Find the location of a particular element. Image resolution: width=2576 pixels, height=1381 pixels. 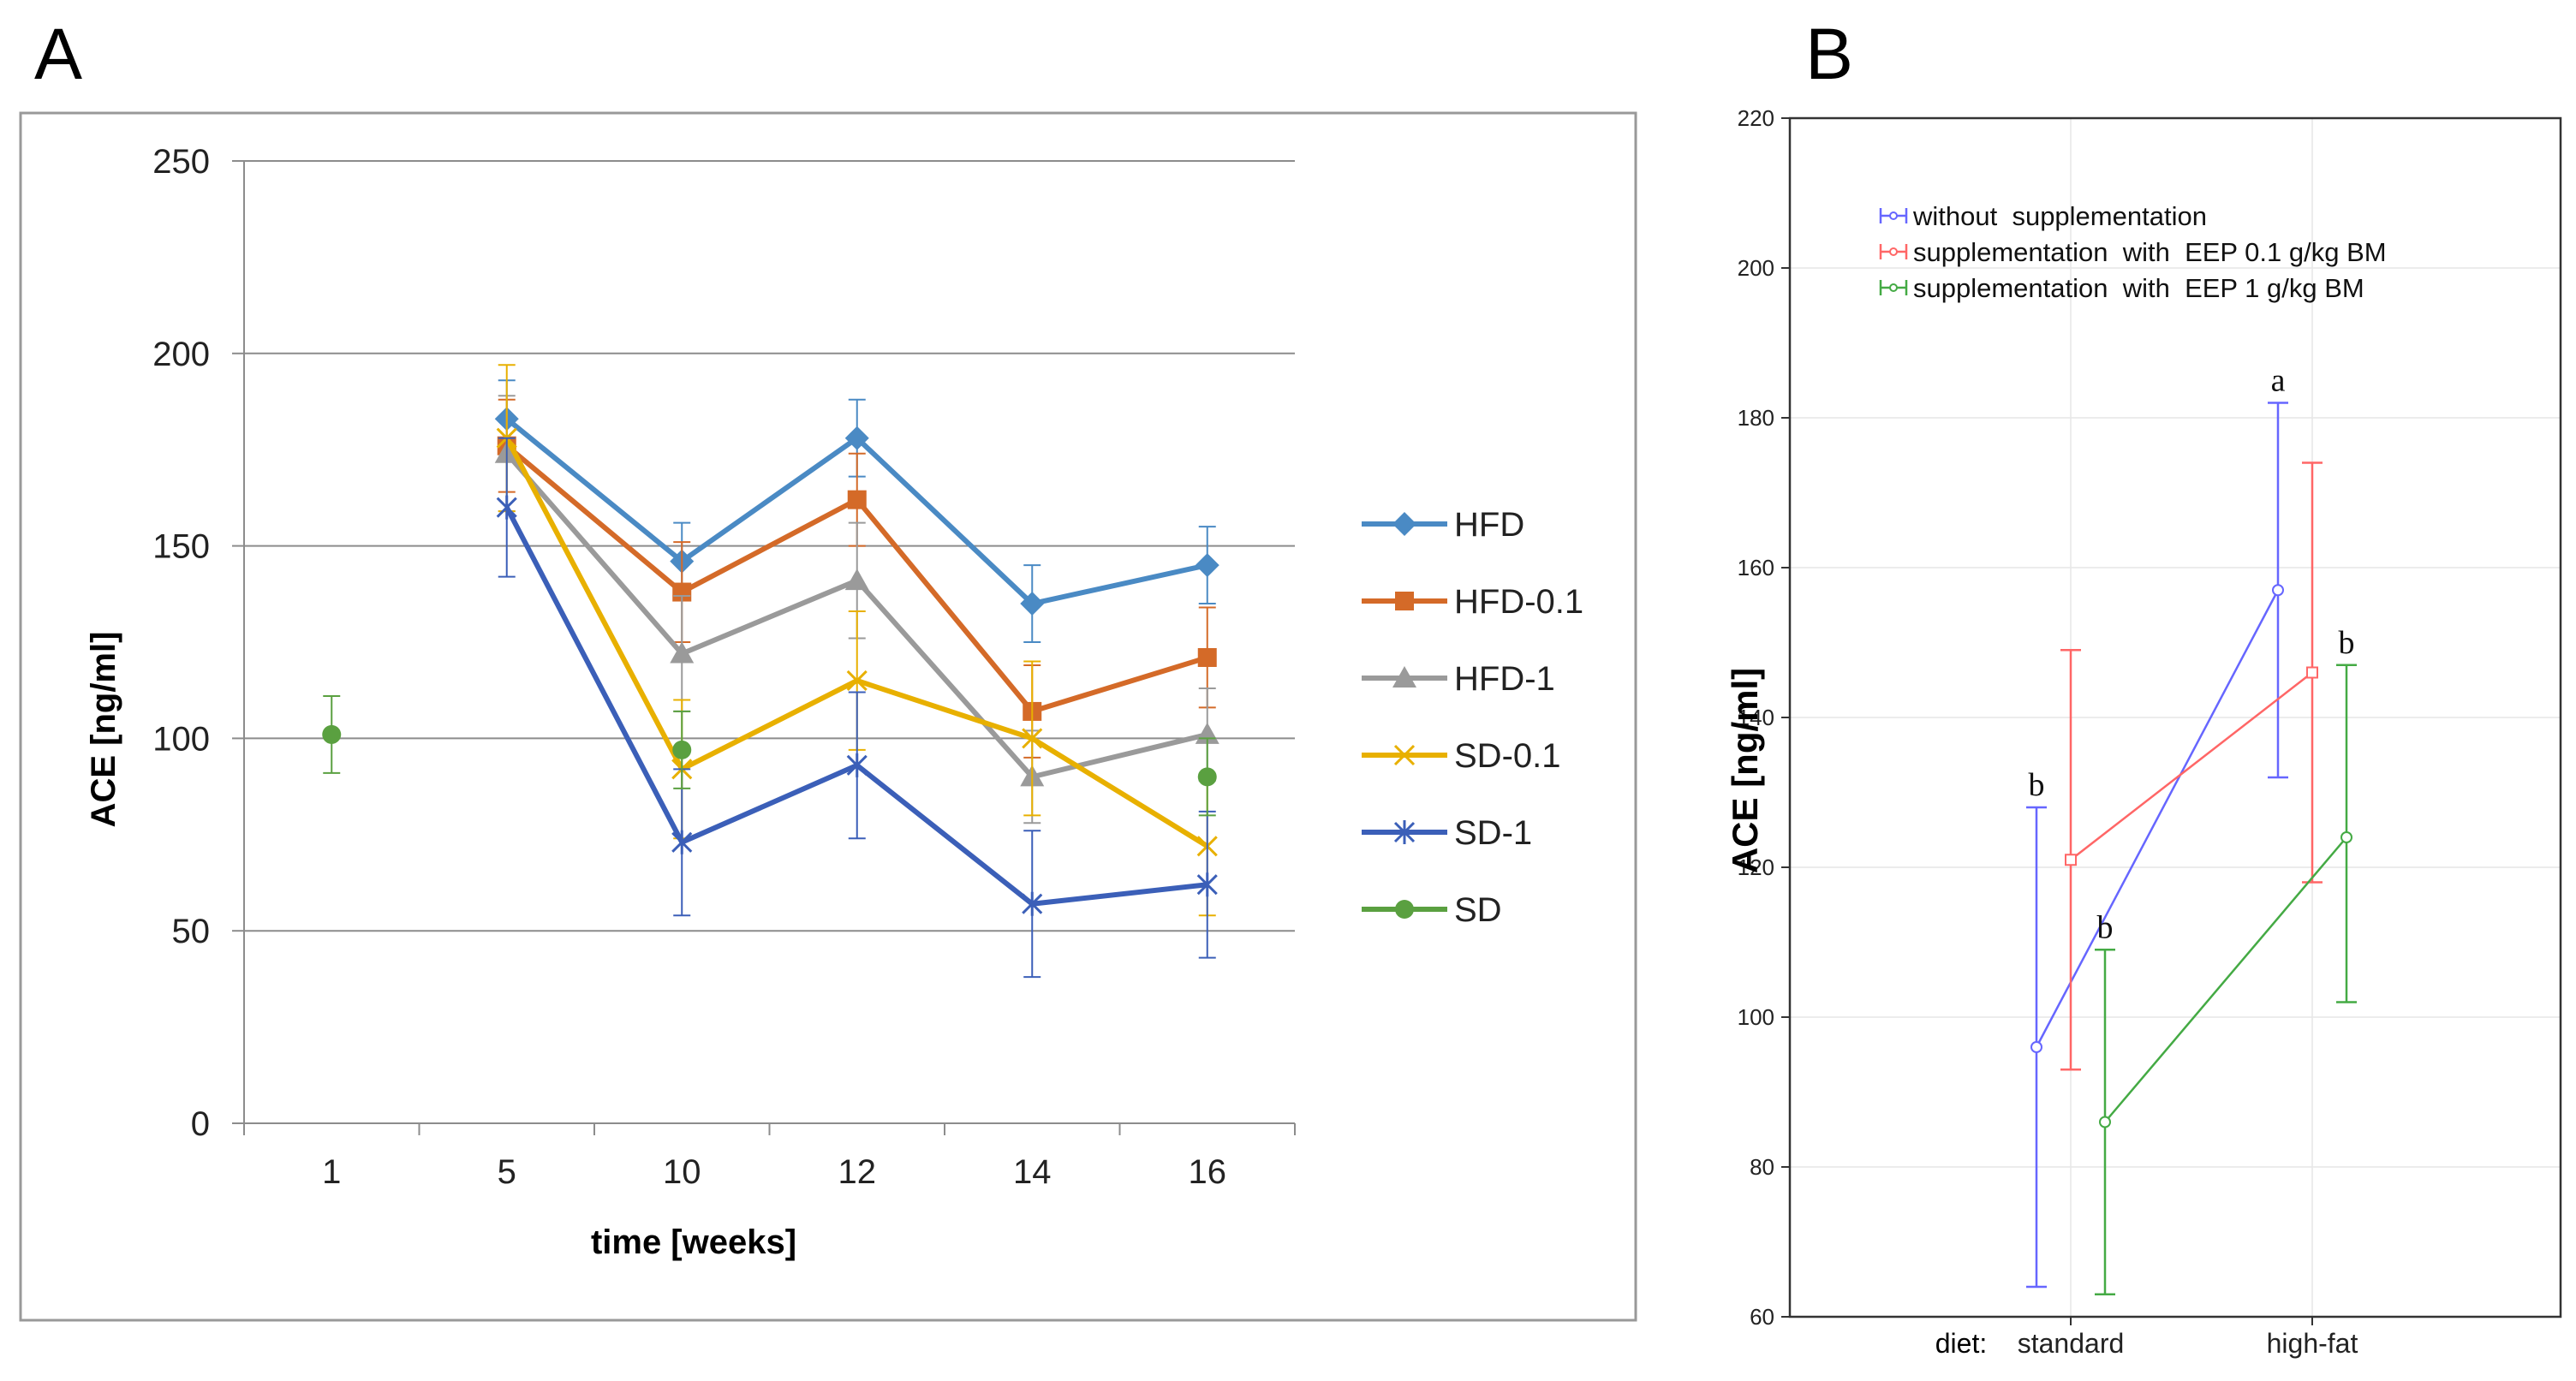

legend-item-hfd-0-1: HFD-0.1 is located at coordinates (1473, 602).